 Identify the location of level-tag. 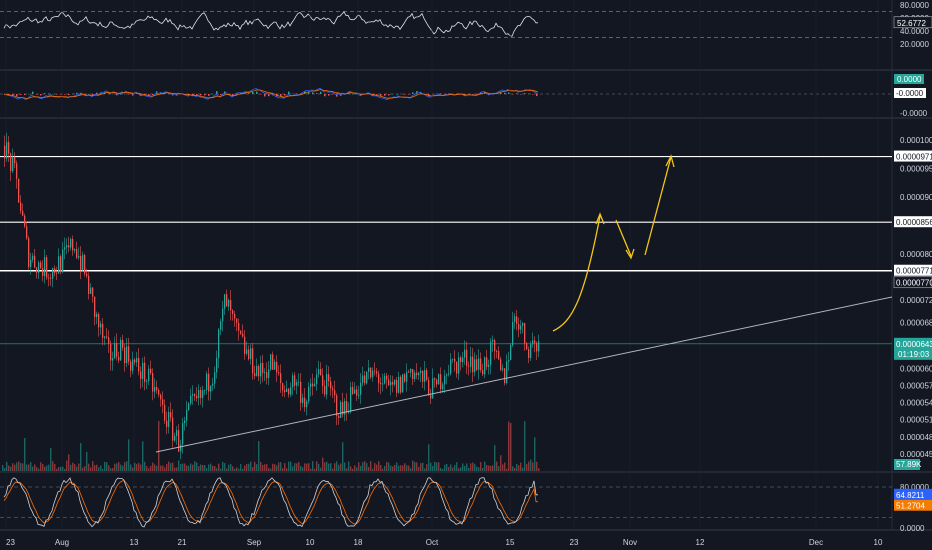
(913, 270).